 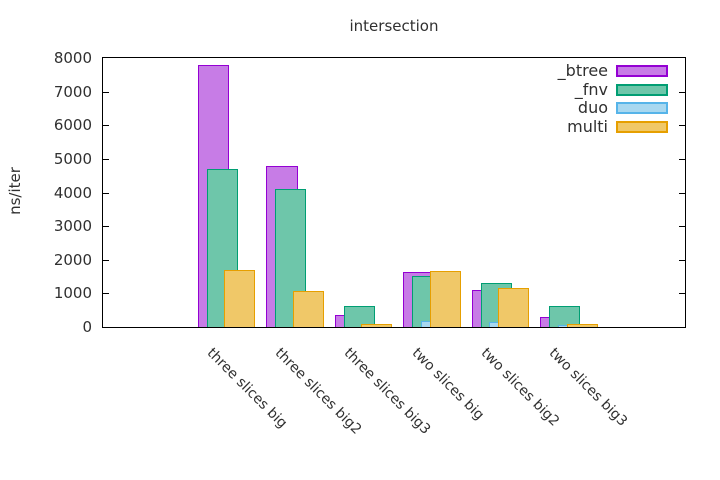 What do you see at coordinates (592, 108) in the screenshot?
I see `legend-label: duo` at bounding box center [592, 108].